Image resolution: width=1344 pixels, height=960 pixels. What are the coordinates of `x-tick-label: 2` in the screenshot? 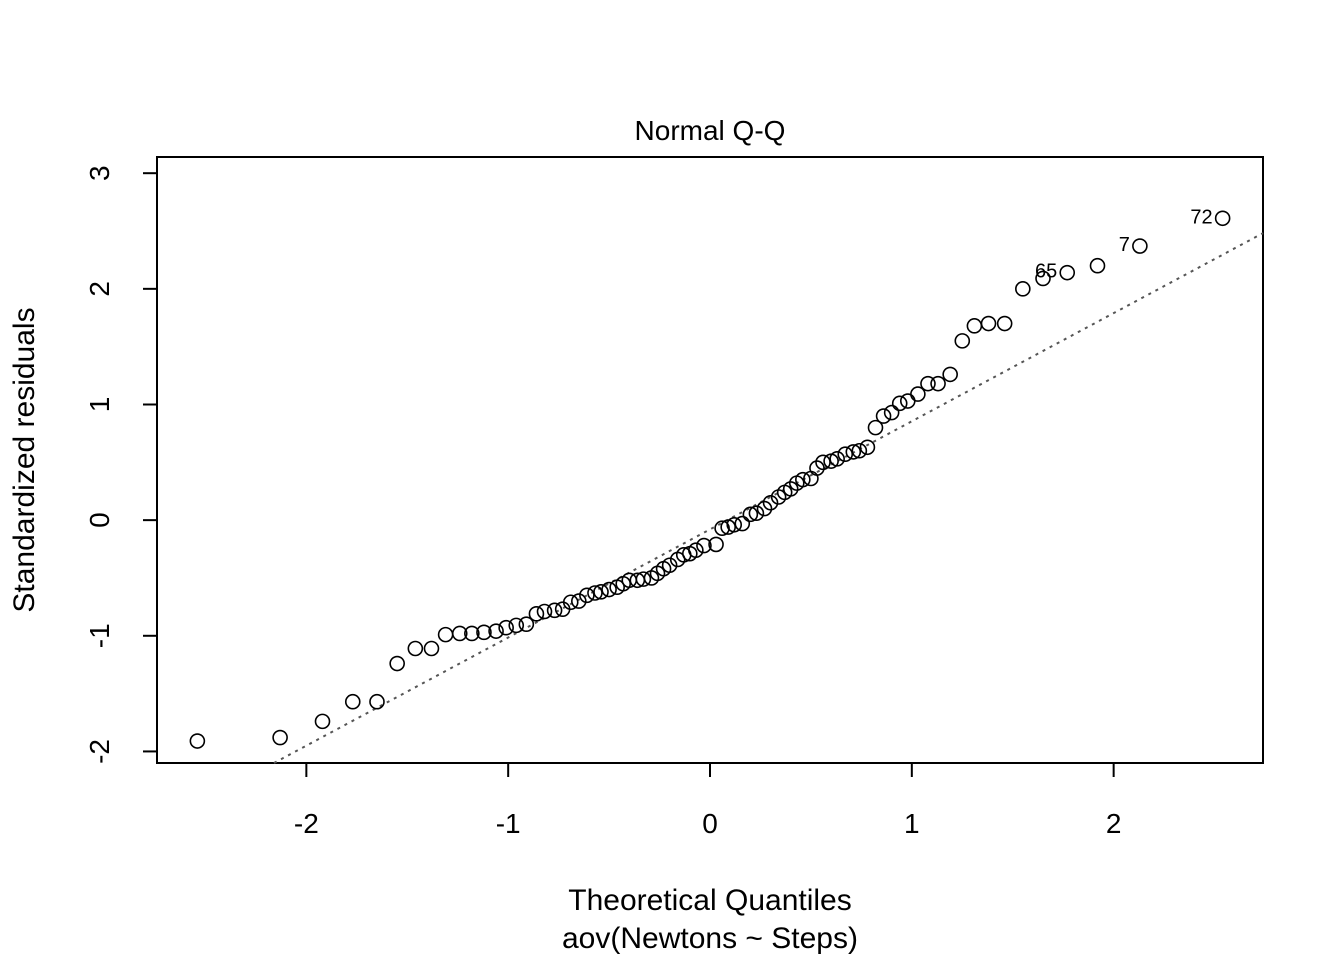 It's located at (1114, 823).